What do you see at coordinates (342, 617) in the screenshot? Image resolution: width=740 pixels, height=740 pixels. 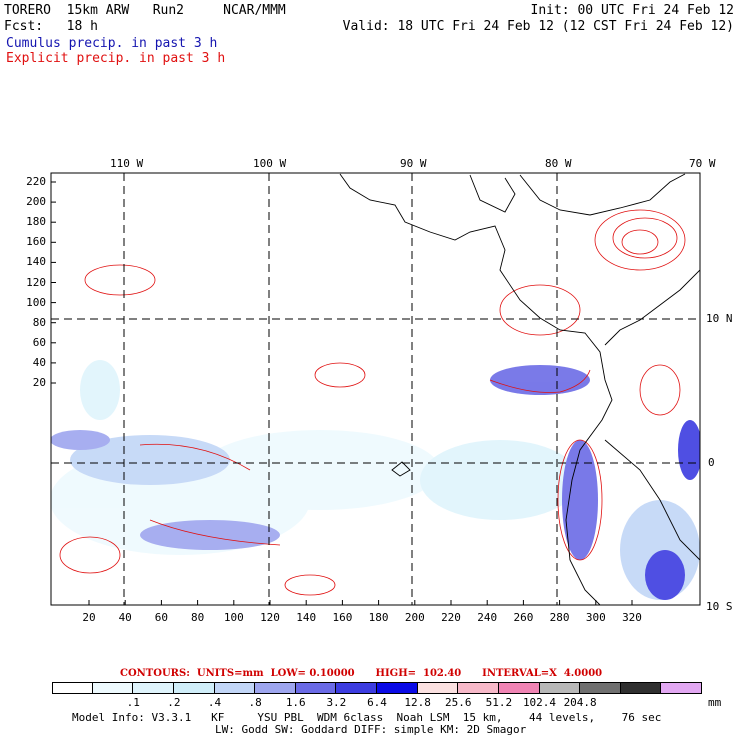 I see `x-tick-label: 160` at bounding box center [342, 617].